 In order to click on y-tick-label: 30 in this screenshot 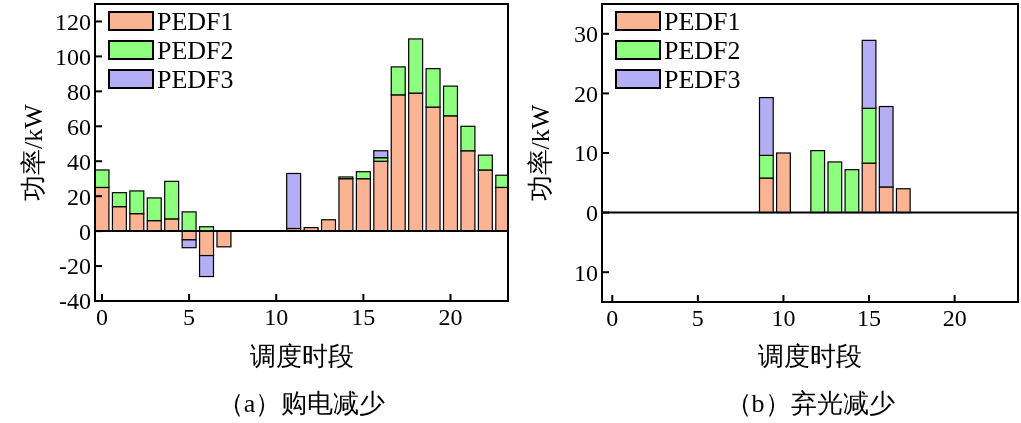, I will do `click(586, 34)`.